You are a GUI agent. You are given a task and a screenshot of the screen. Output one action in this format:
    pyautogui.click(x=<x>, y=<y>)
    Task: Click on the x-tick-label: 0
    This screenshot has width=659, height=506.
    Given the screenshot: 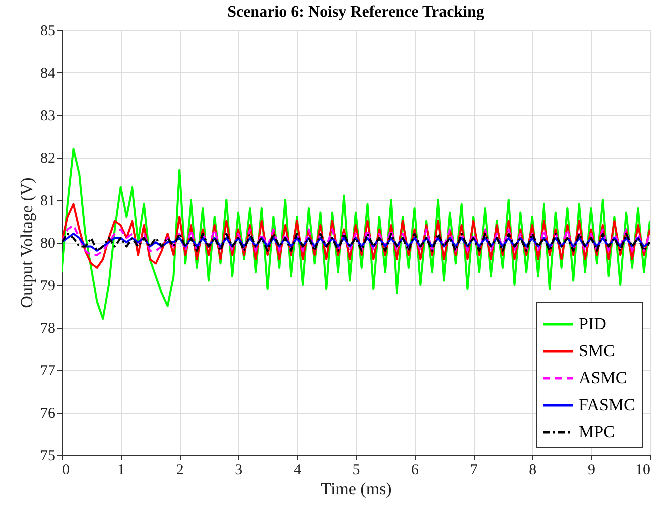 What is the action you would take?
    pyautogui.click(x=66, y=470)
    